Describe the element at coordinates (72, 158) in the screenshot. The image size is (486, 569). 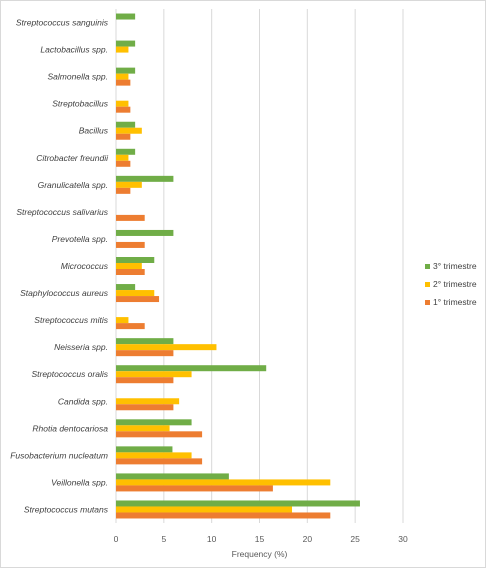
I see `category-label: Citrobacter freundii` at that location.